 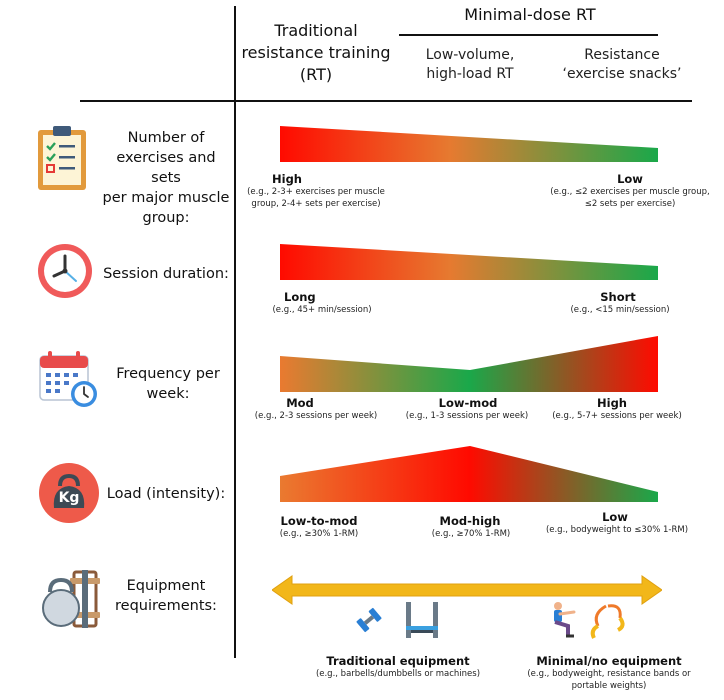 I want to click on row5-traditional-note-l1: (e.g., barbells/dumbbells or machines), so click(x=398, y=674).